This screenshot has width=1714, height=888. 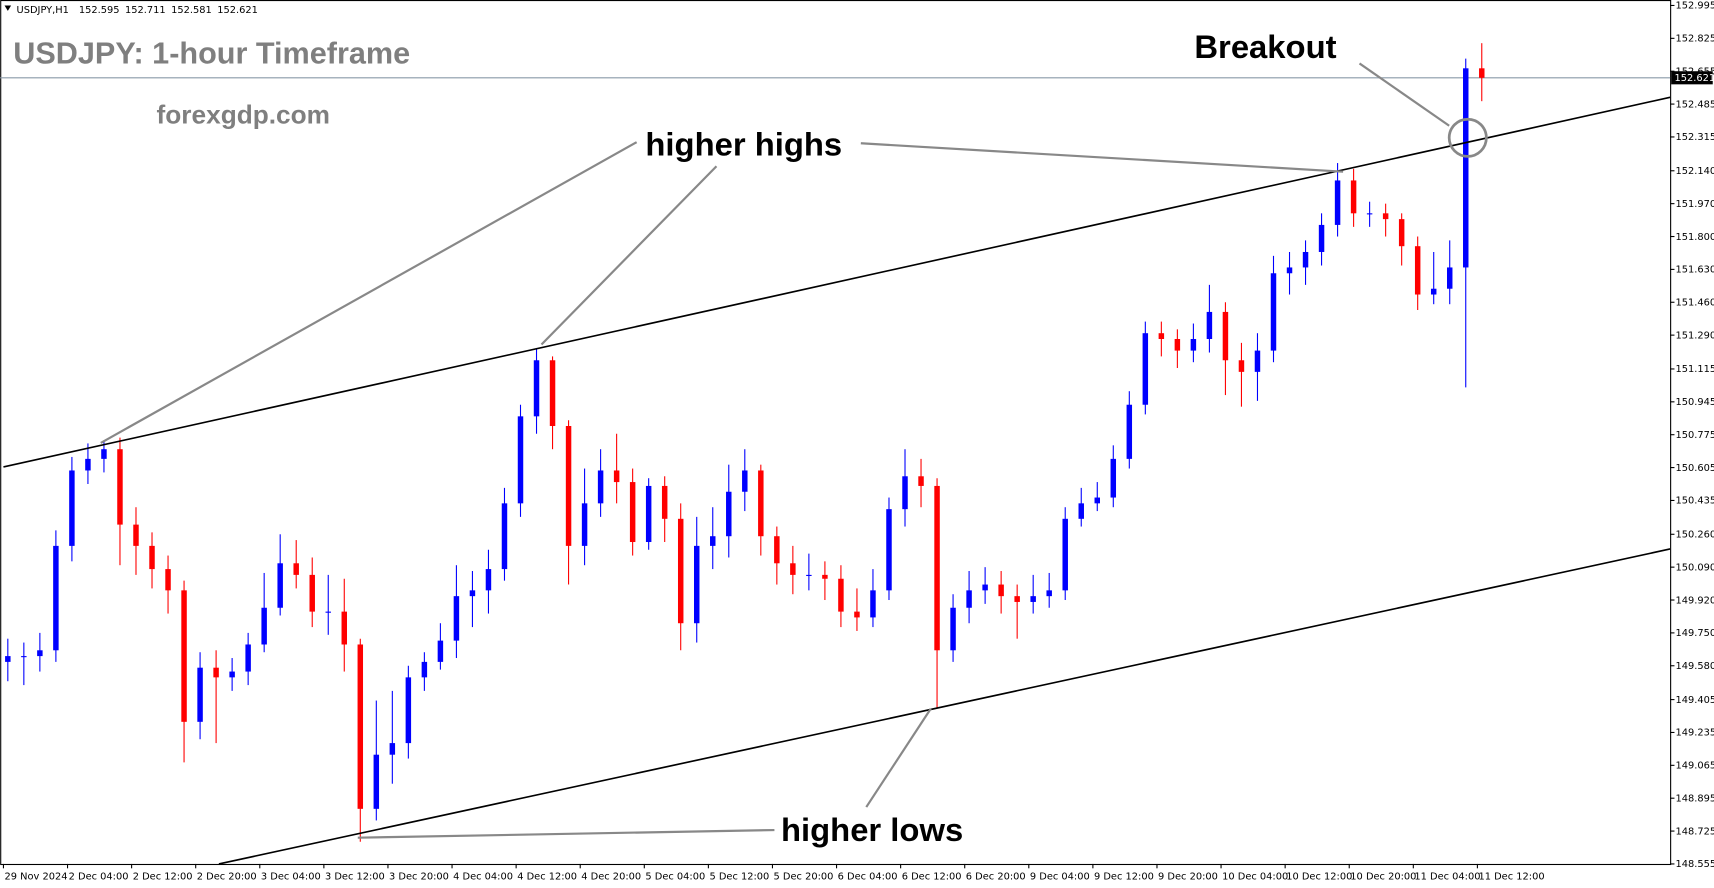 What do you see at coordinates (1695, 237) in the screenshot?
I see `y-tick-label: 151.800` at bounding box center [1695, 237].